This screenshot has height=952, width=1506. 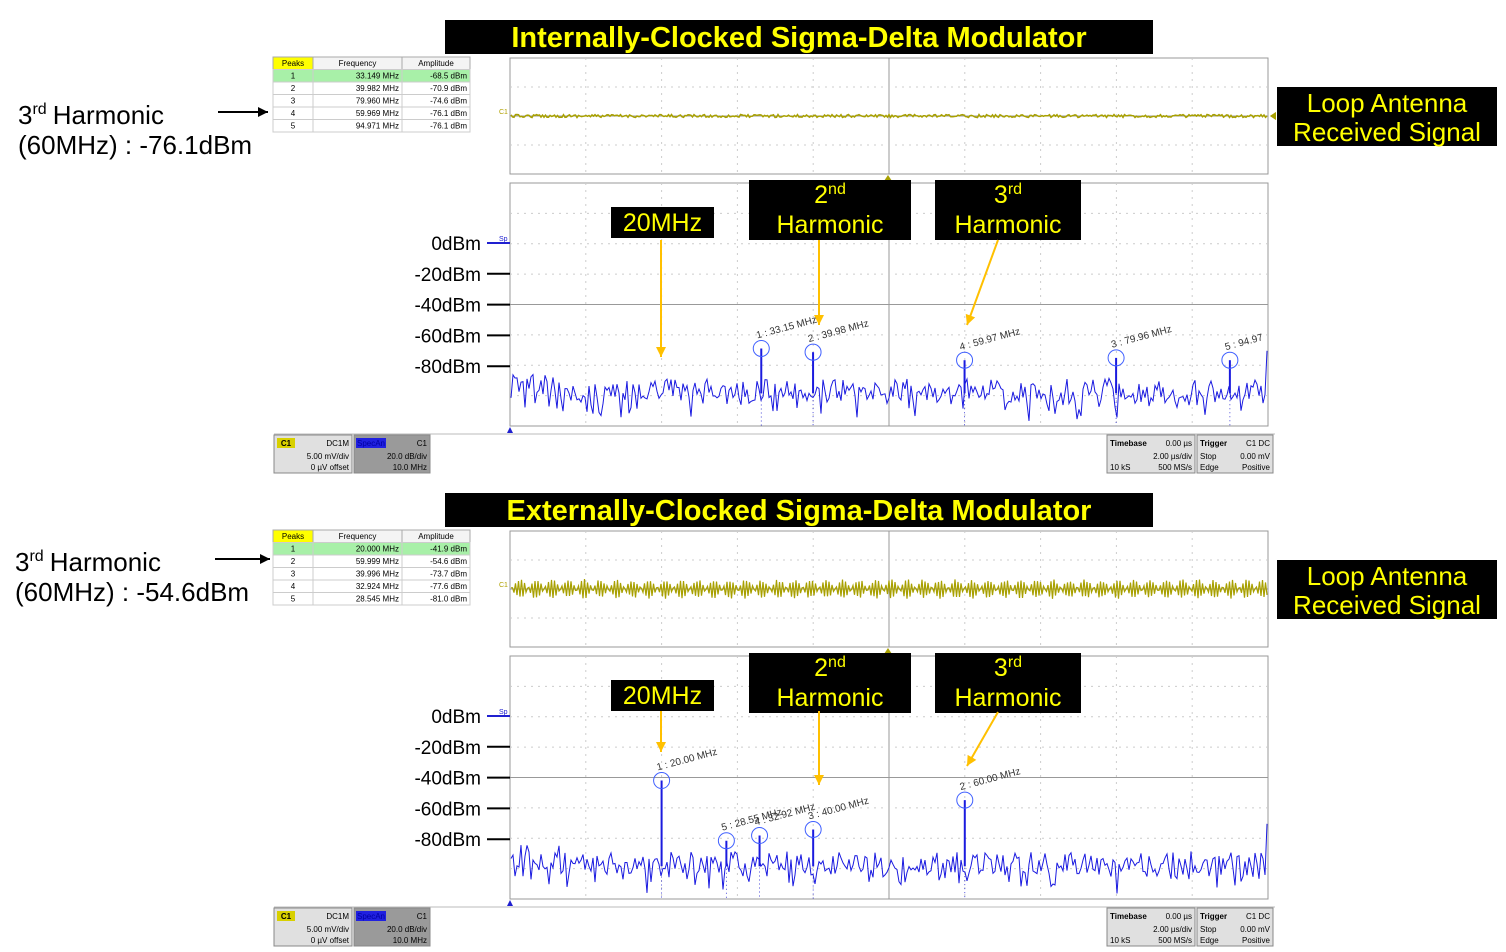 What do you see at coordinates (293, 586) in the screenshot?
I see `table-value: 4` at bounding box center [293, 586].